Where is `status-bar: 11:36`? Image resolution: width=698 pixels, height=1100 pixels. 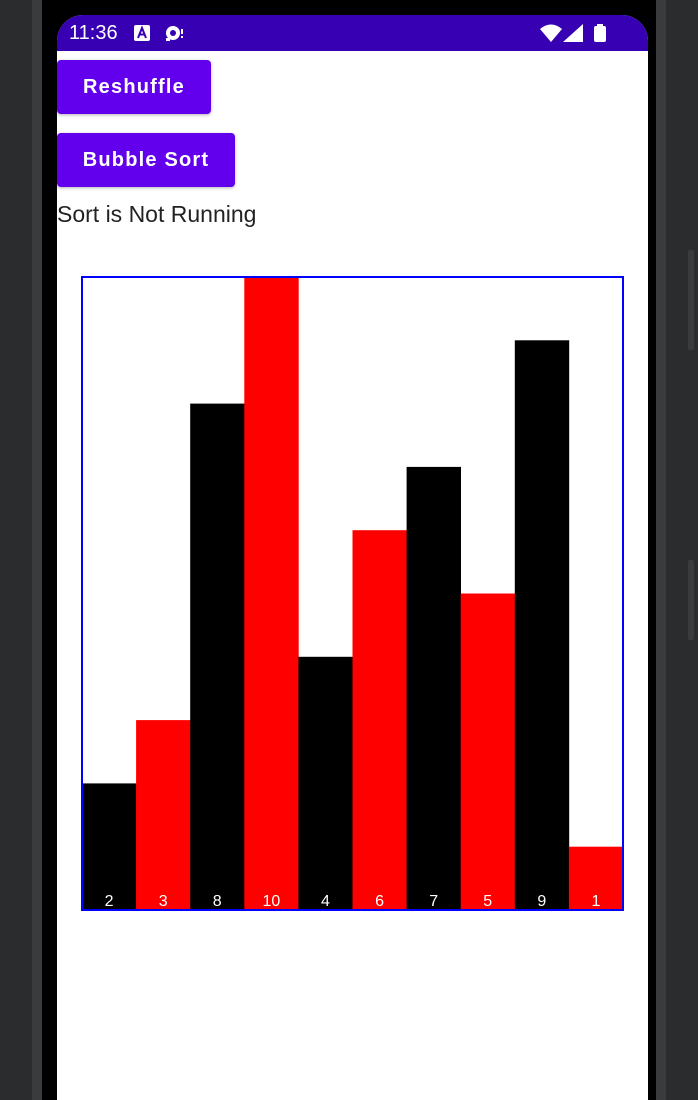 status-bar: 11:36 is located at coordinates (352, 33).